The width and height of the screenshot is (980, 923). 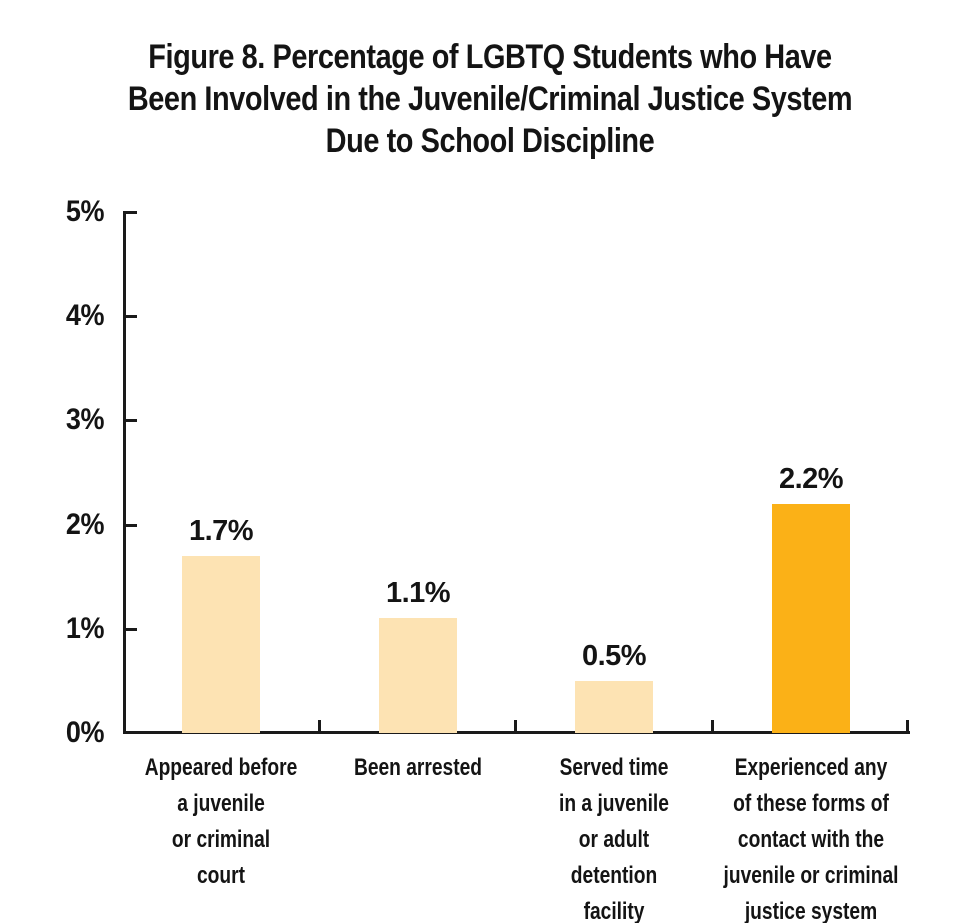 I want to click on category-label-line: contact with the, so click(x=811, y=839).